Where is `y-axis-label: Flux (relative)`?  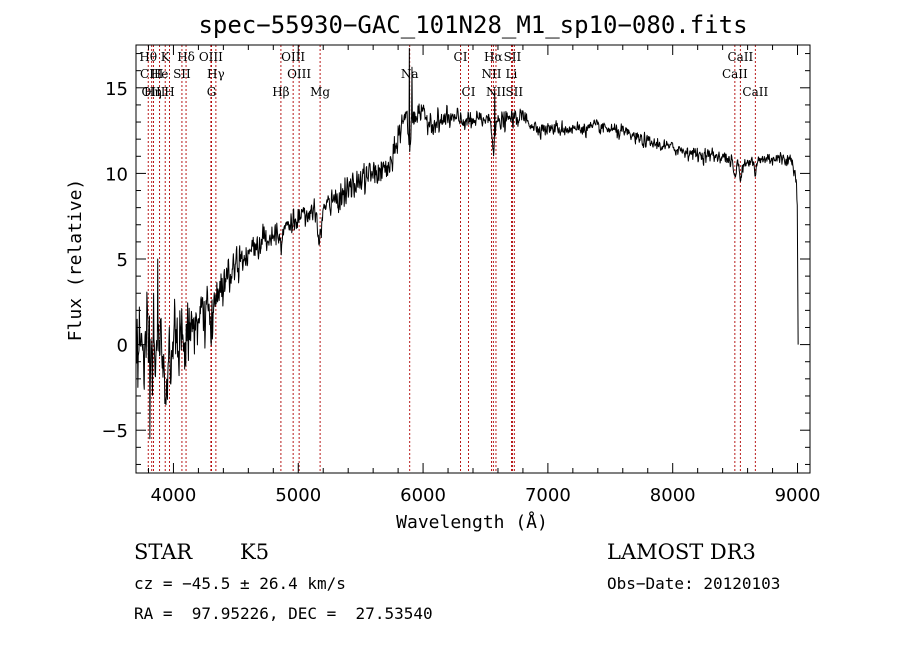
y-axis-label: Flux (relative) is located at coordinates (75, 260).